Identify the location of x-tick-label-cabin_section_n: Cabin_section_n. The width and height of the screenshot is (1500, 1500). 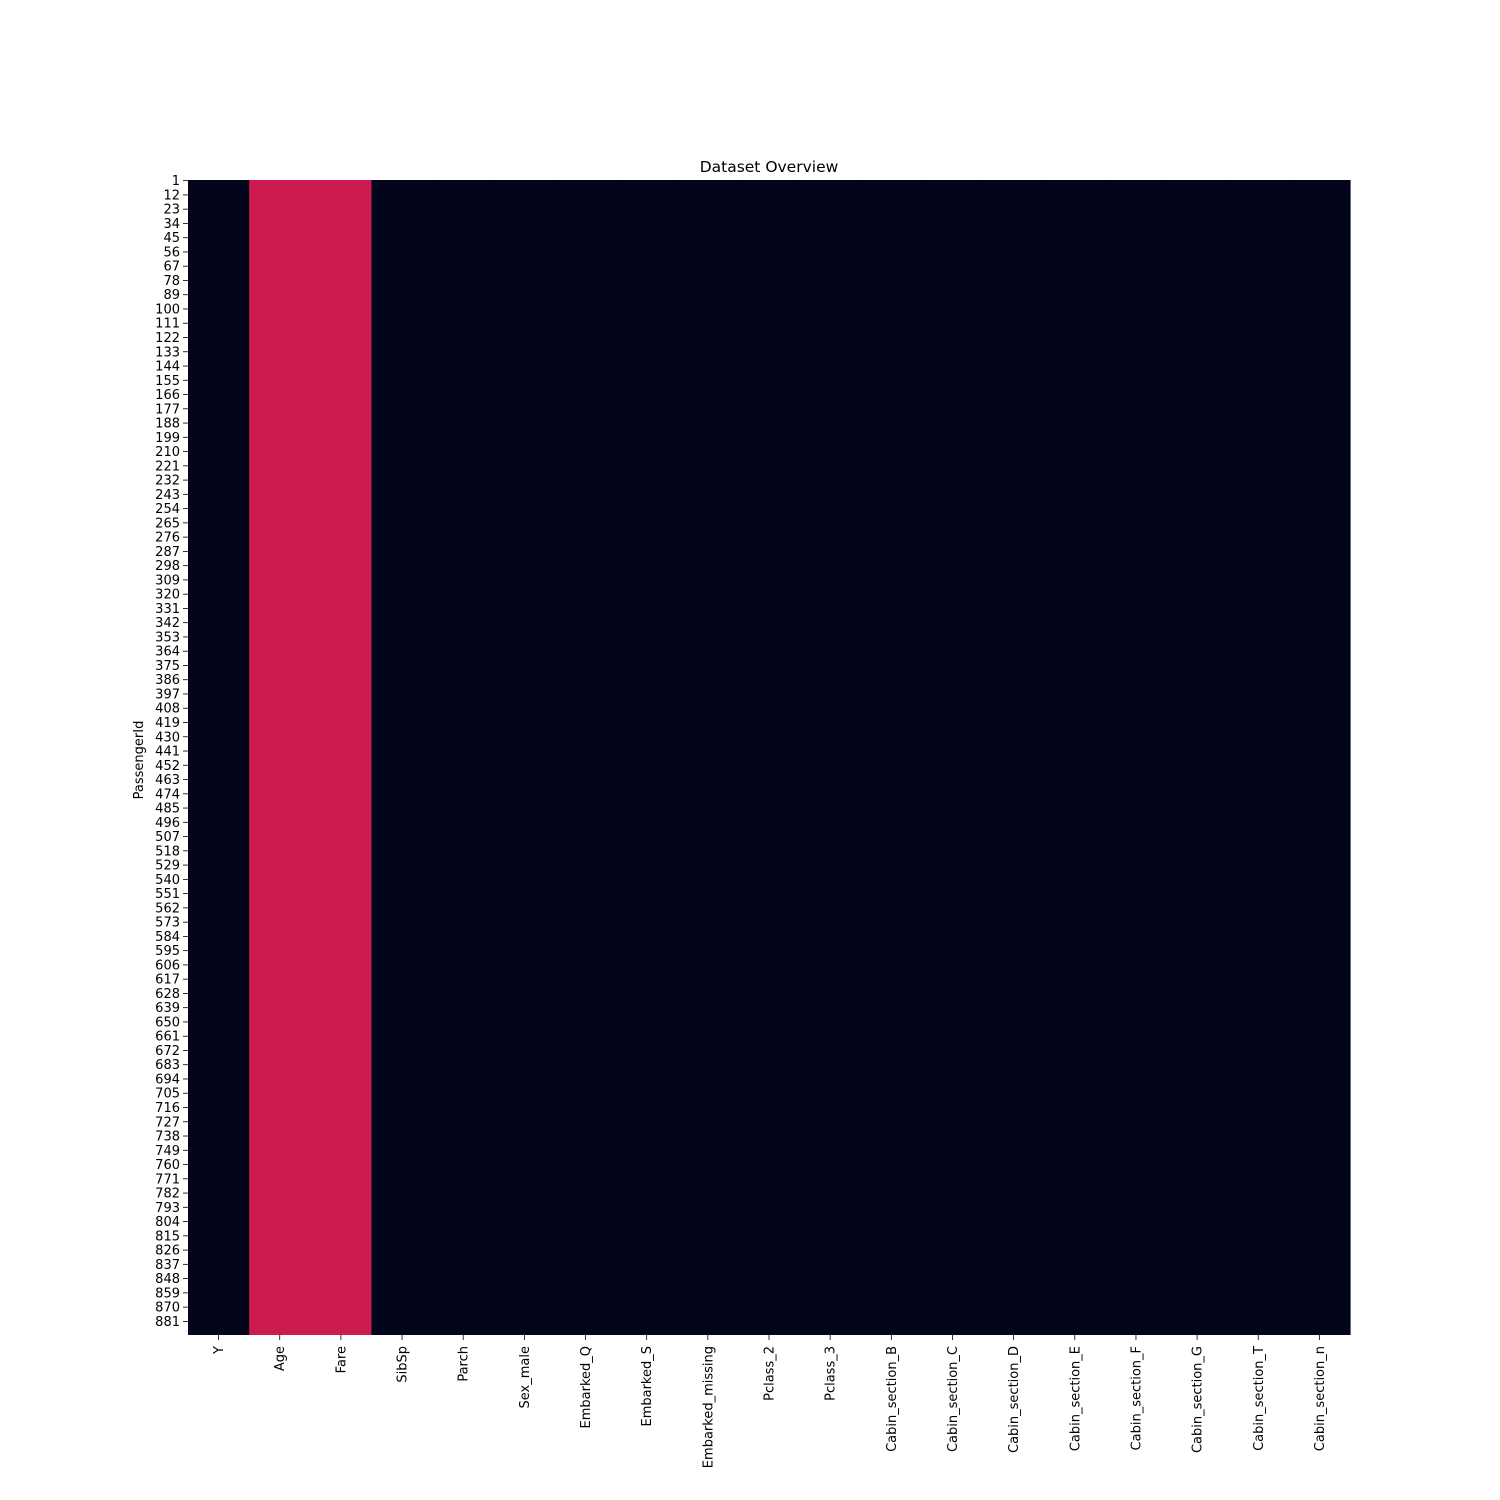
(1320, 1398).